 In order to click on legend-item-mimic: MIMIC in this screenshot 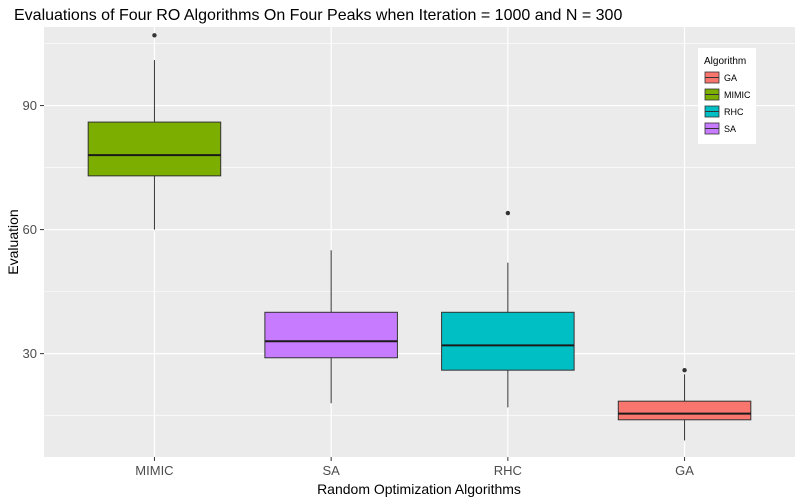, I will do `click(727, 94)`.